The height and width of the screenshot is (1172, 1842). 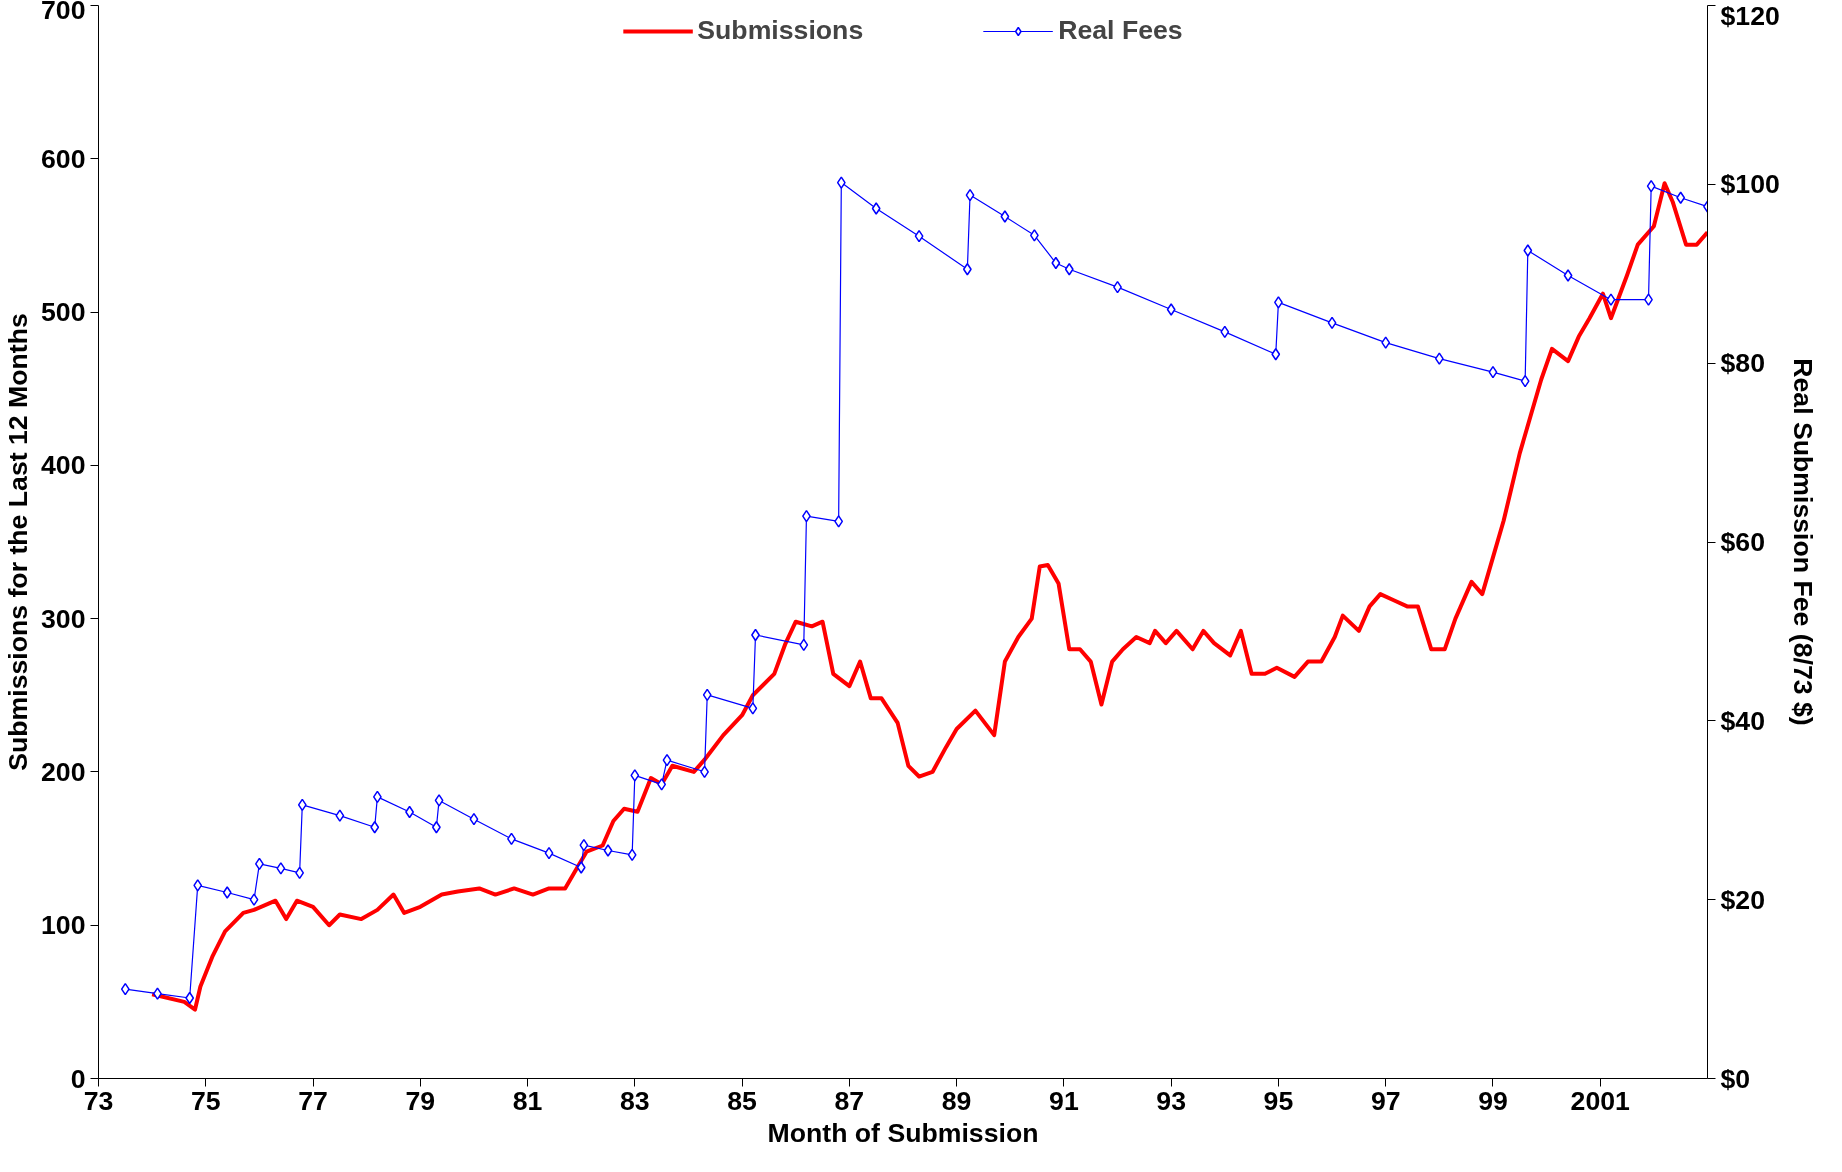 I want to click on x-tick-label: 81, so click(x=527, y=1100).